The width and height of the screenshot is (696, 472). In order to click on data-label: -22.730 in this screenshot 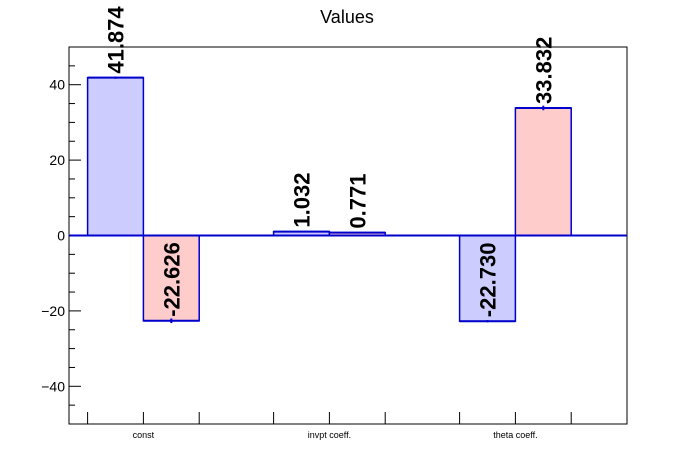, I will do `click(488, 280)`.